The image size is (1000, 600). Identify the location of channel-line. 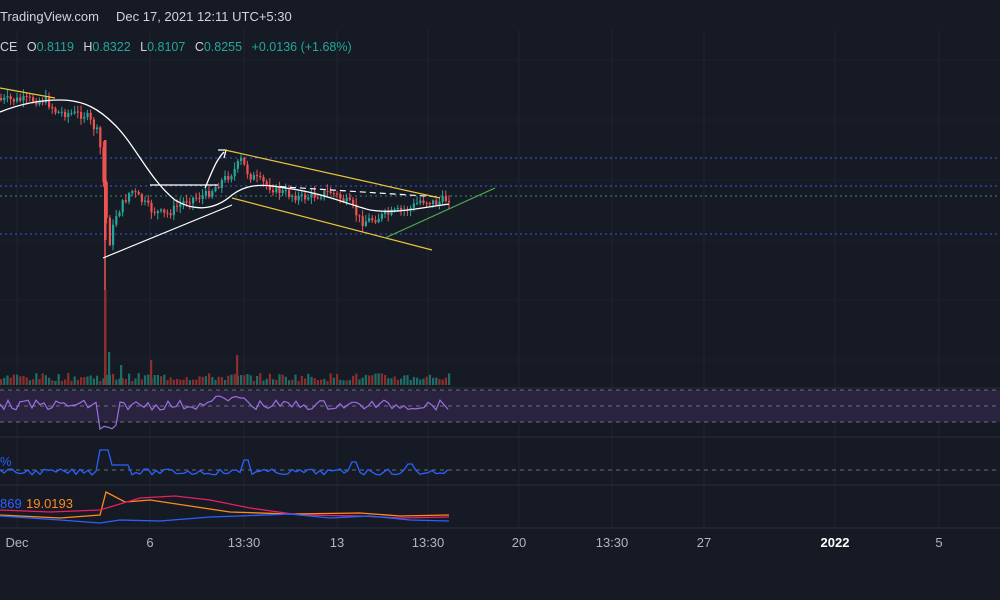
(332, 174).